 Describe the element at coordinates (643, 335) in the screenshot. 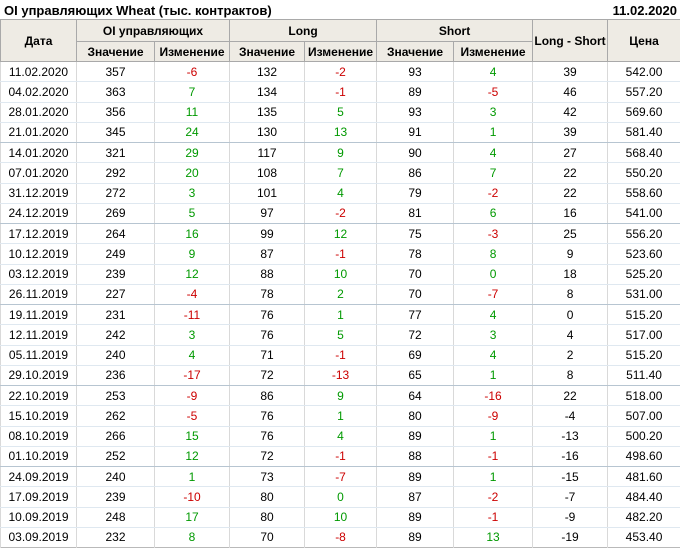

I see `cell-price: 517.00` at that location.